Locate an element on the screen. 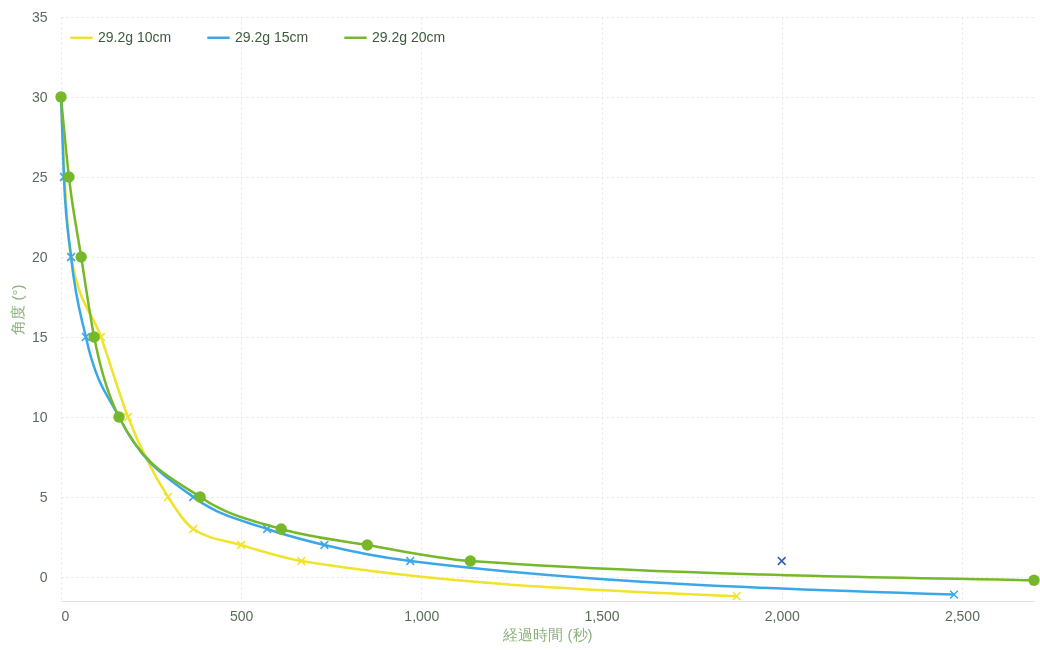 The width and height of the screenshot is (1040, 650). x-tick-label: 0 is located at coordinates (65, 615).